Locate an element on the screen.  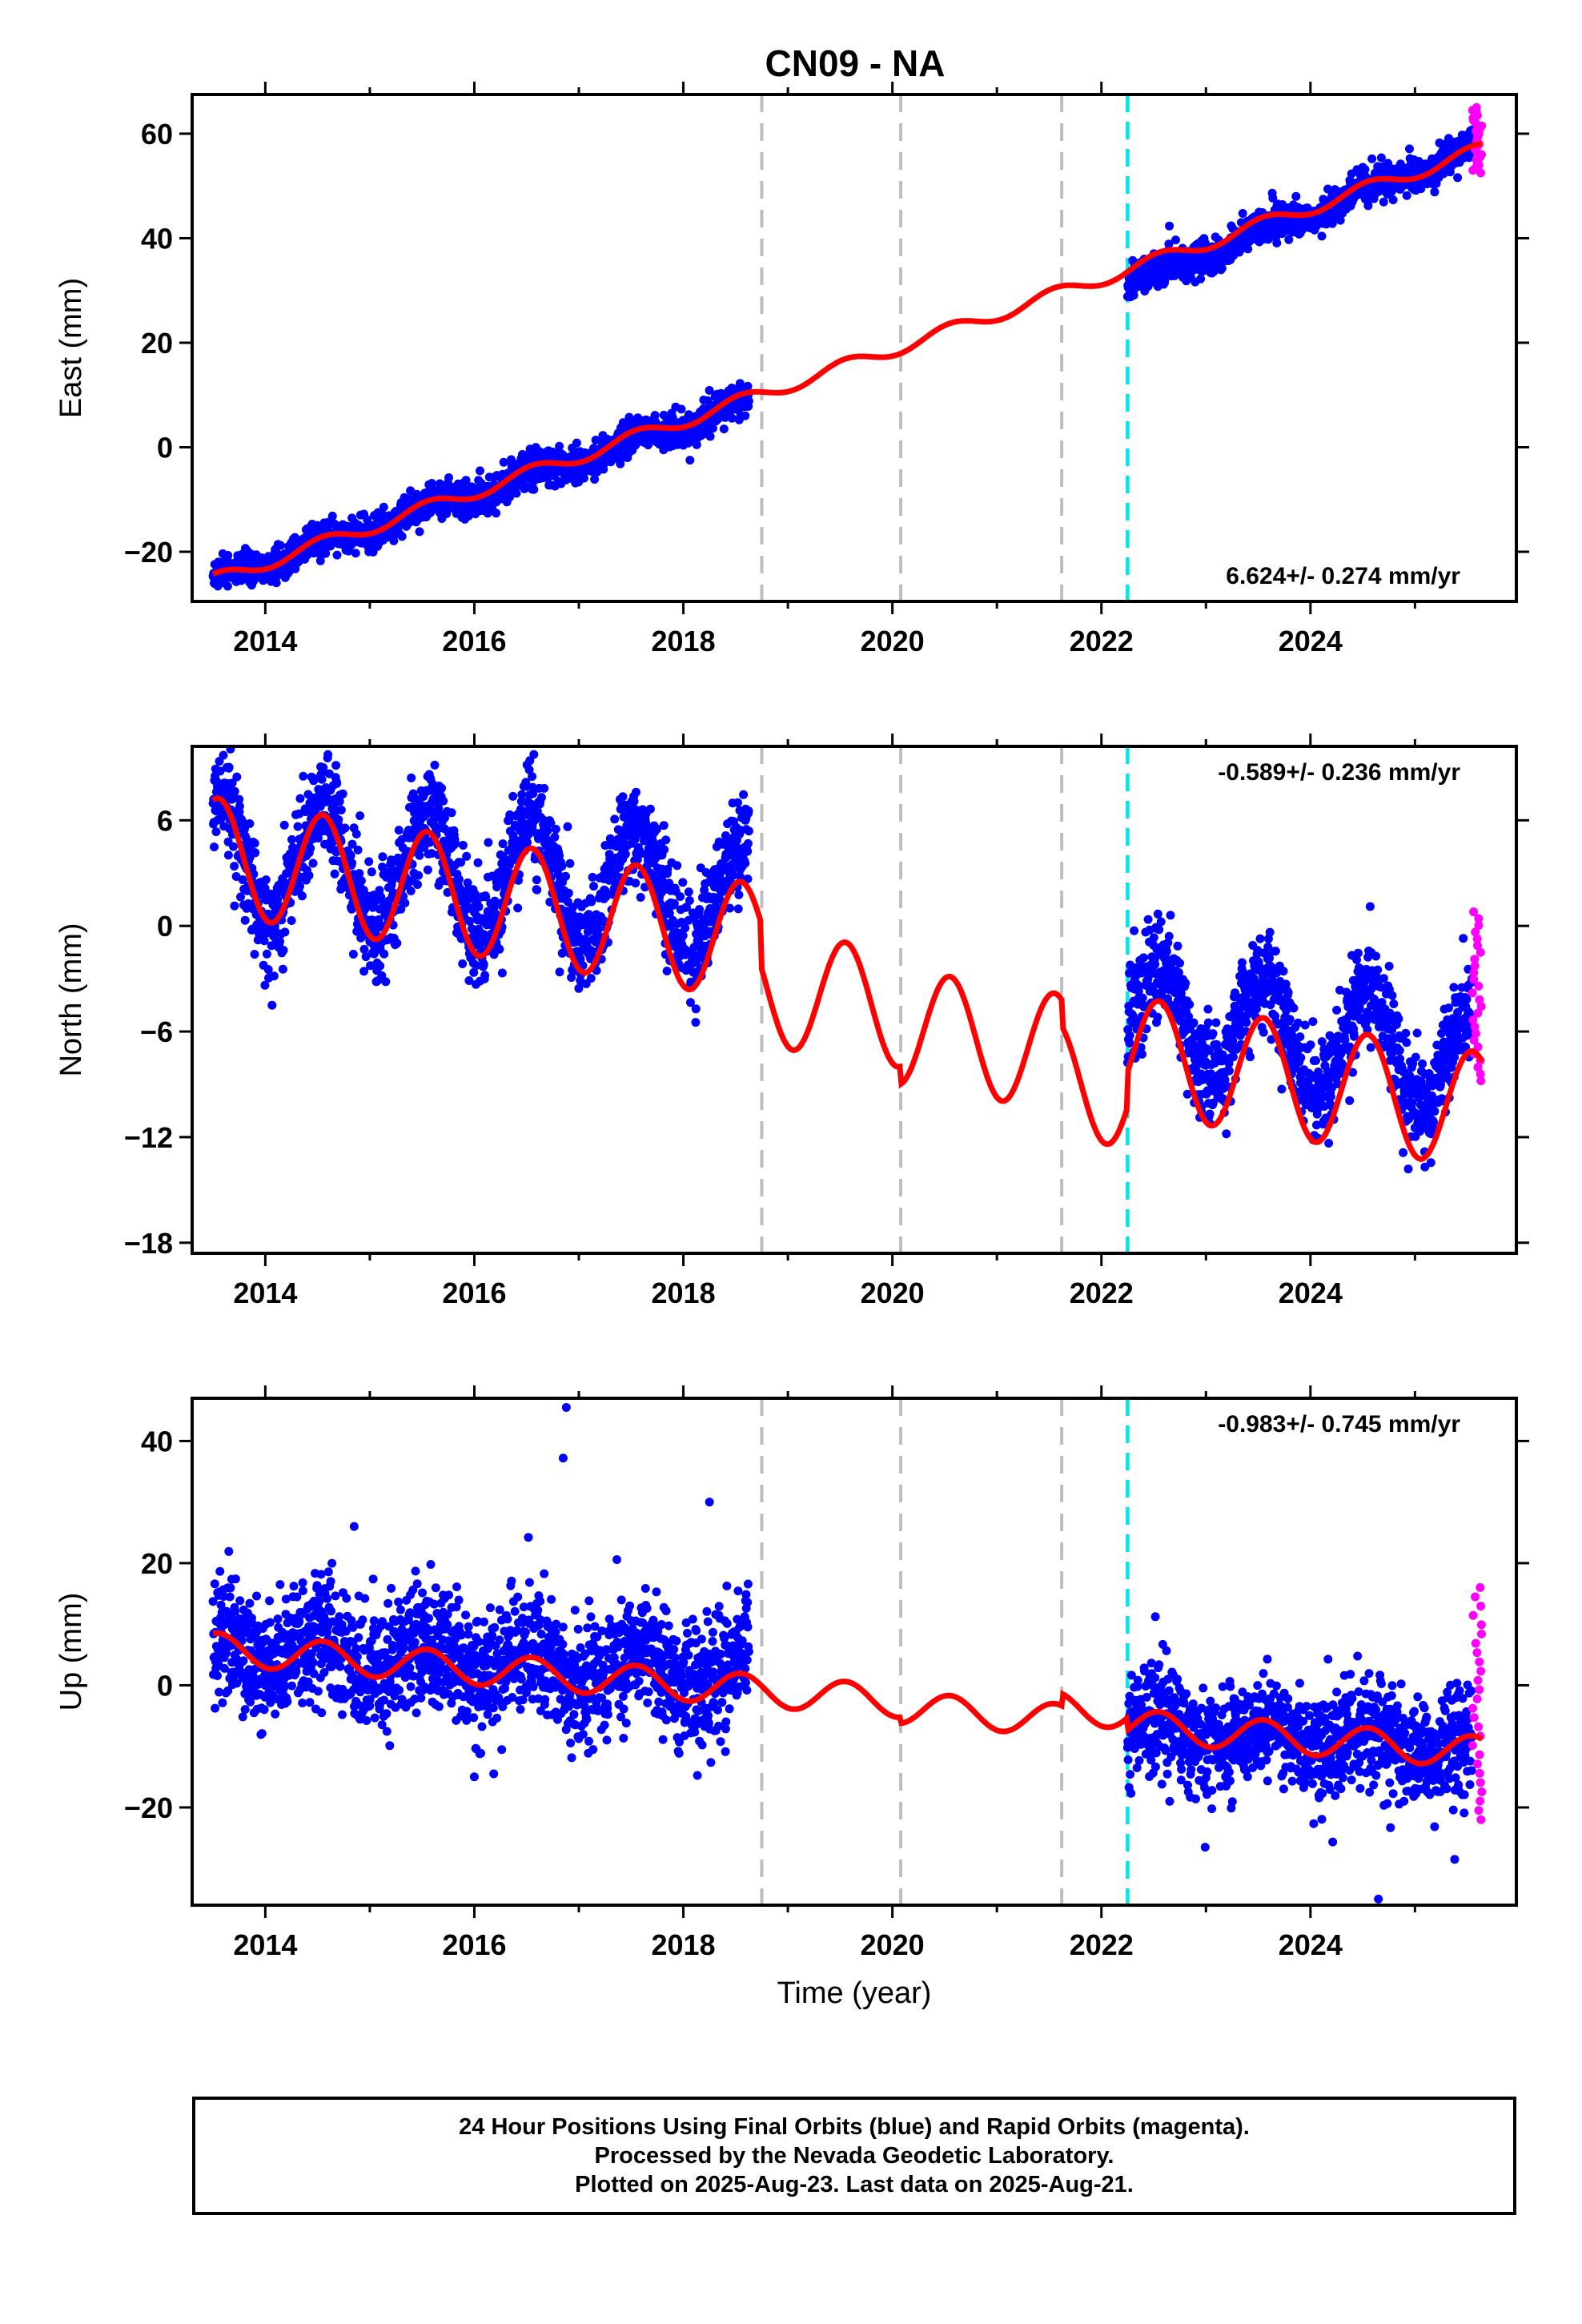
x-tick-label: 2014 is located at coordinates (265, 641).